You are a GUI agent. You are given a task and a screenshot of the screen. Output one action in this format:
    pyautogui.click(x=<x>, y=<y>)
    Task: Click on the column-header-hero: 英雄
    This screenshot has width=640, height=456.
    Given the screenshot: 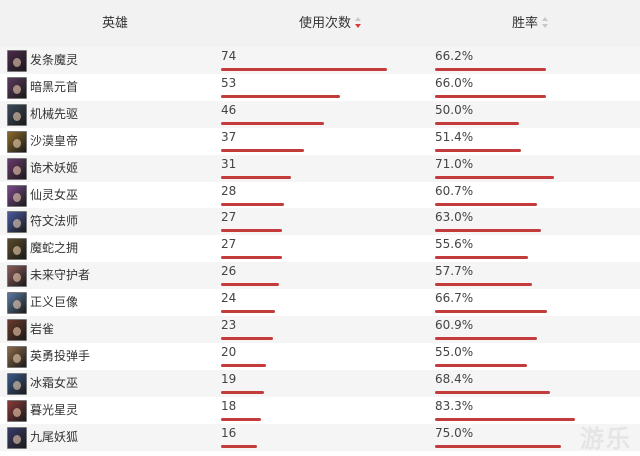 What is the action you would take?
    pyautogui.click(x=115, y=23)
    